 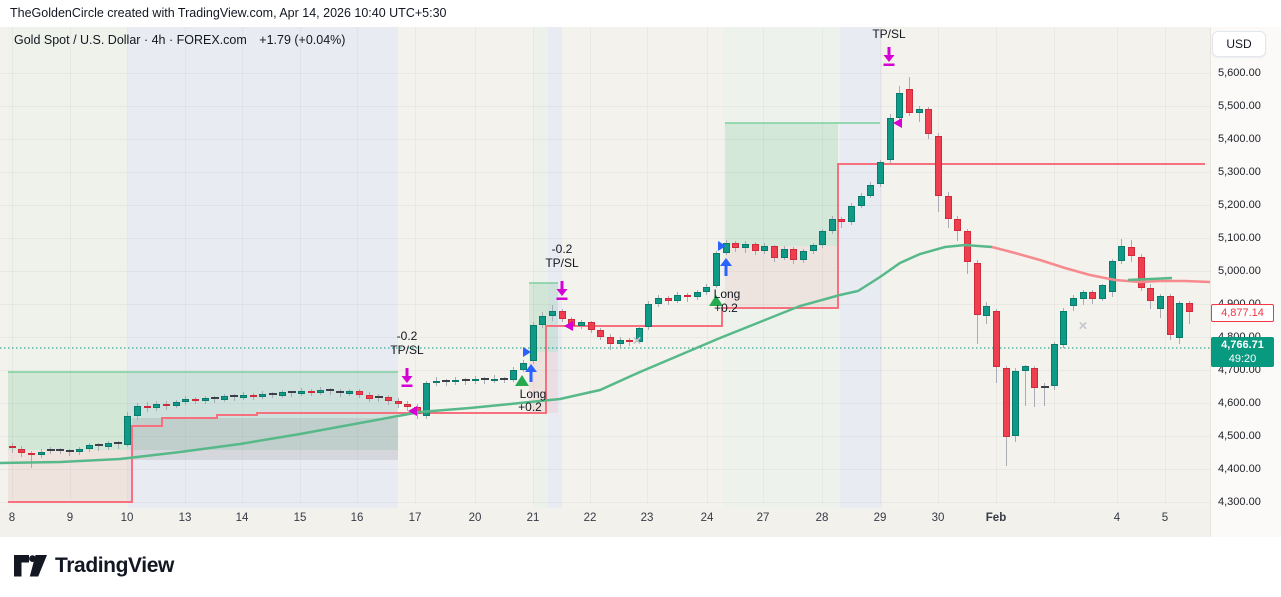 What do you see at coordinates (1239, 44) in the screenshot?
I see `currency-usd-button: USD` at bounding box center [1239, 44].